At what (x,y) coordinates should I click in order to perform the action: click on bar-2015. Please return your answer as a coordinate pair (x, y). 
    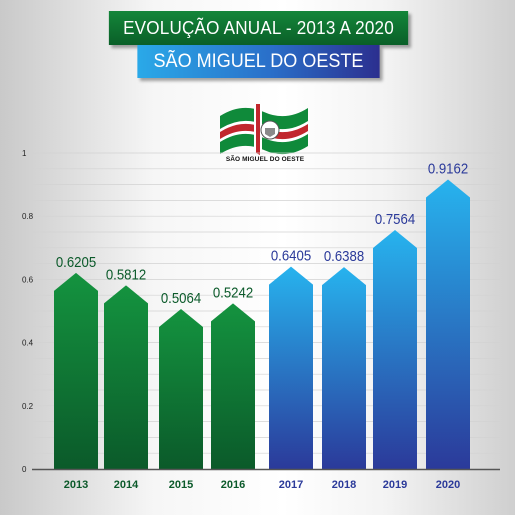
    Looking at the image, I should click on (181, 388).